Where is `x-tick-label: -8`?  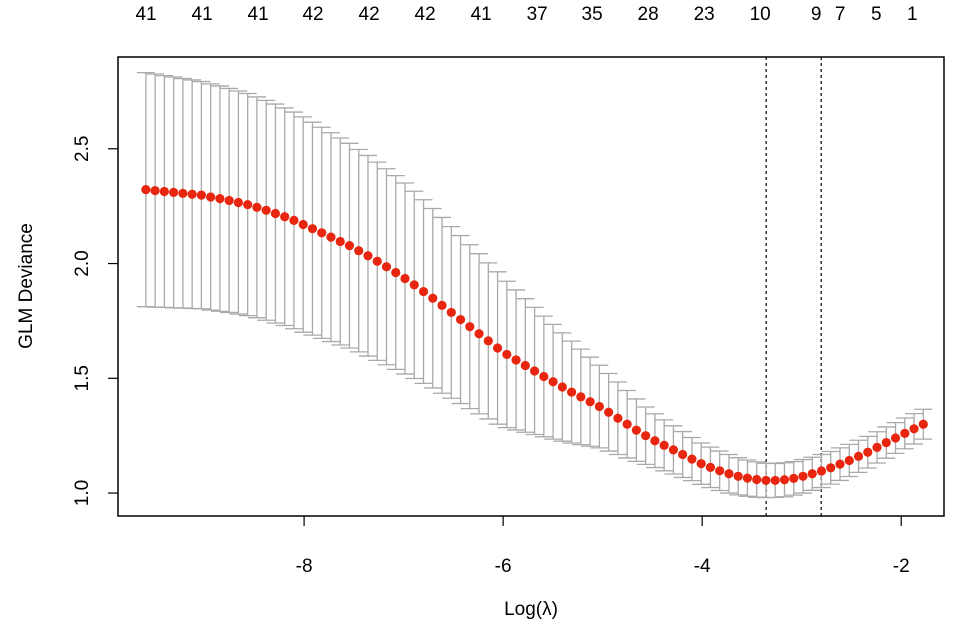 x-tick-label: -8 is located at coordinates (304, 566).